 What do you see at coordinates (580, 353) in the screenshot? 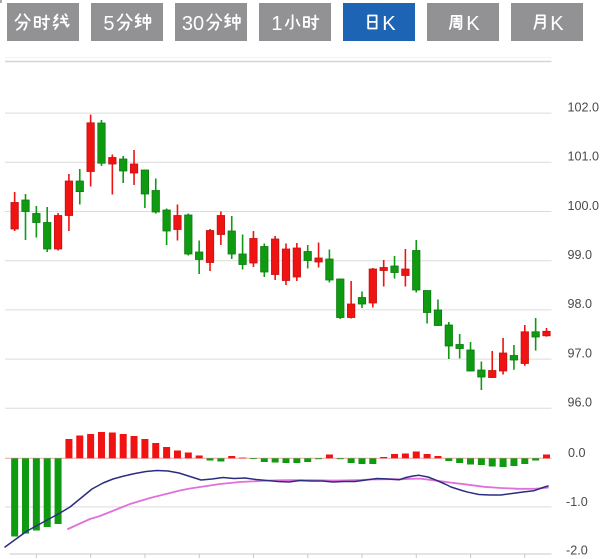
I see `svg-text: 97.0` at bounding box center [580, 353].